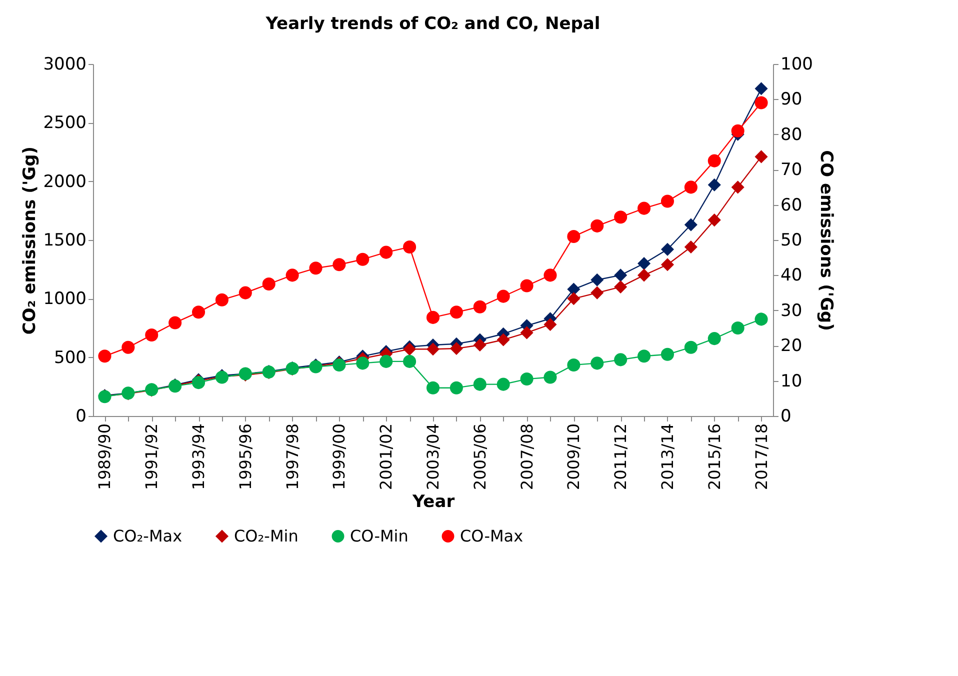 Image resolution: width=958 pixels, height=676 pixels. I want to click on legend-label: CO-Max, so click(492, 536).